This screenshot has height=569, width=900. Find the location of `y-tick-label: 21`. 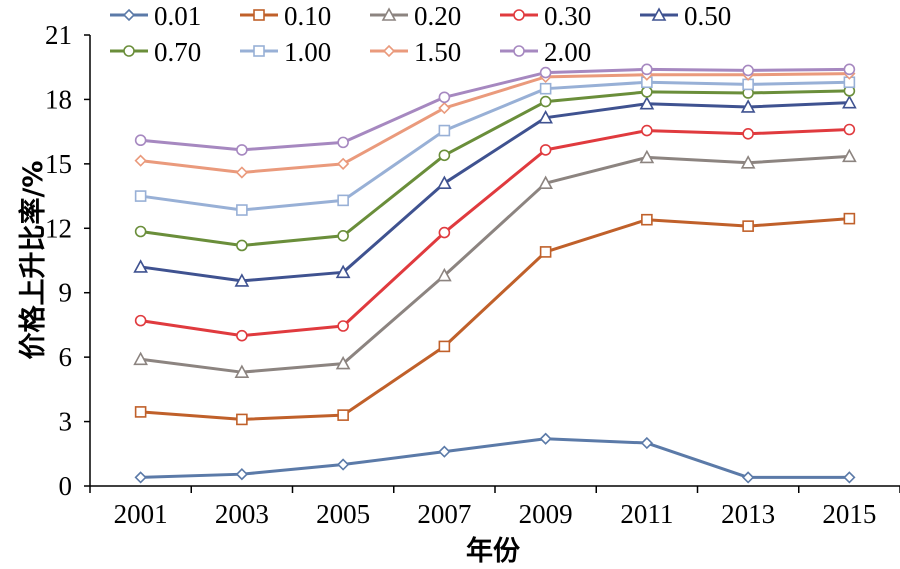

y-tick-label: 21 is located at coordinates (58, 35).